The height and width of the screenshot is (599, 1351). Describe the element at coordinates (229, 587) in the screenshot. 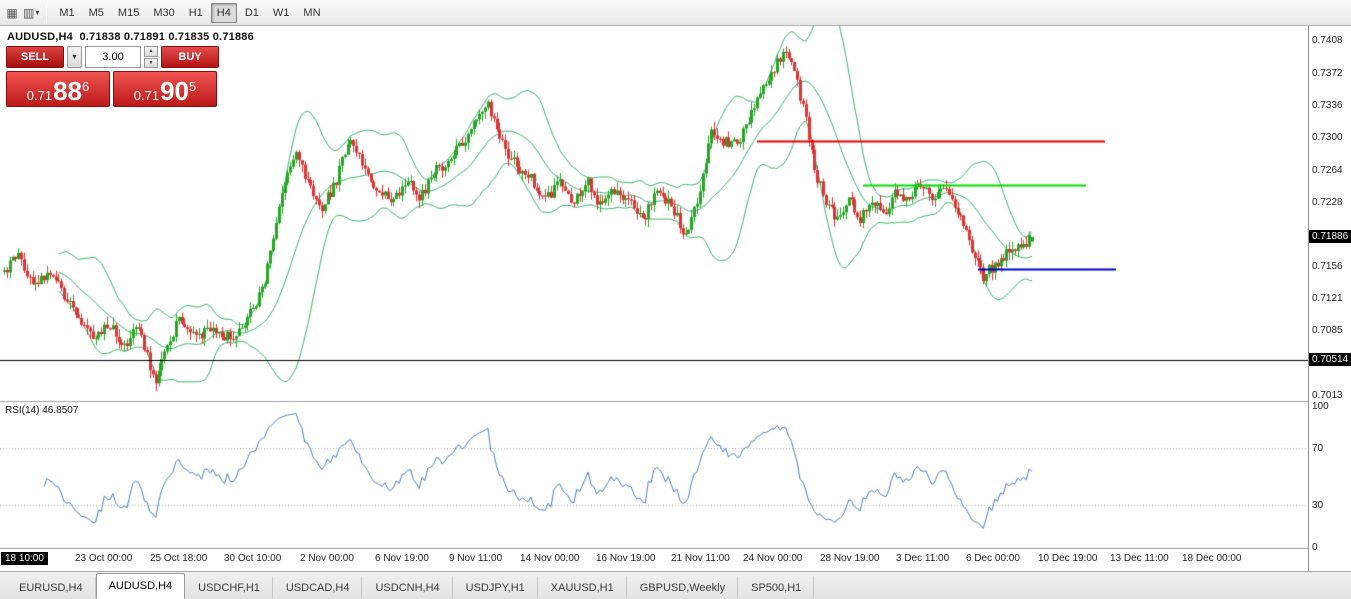

I see `chart-tab-usdchf-h1: USDCHF,H1` at that location.